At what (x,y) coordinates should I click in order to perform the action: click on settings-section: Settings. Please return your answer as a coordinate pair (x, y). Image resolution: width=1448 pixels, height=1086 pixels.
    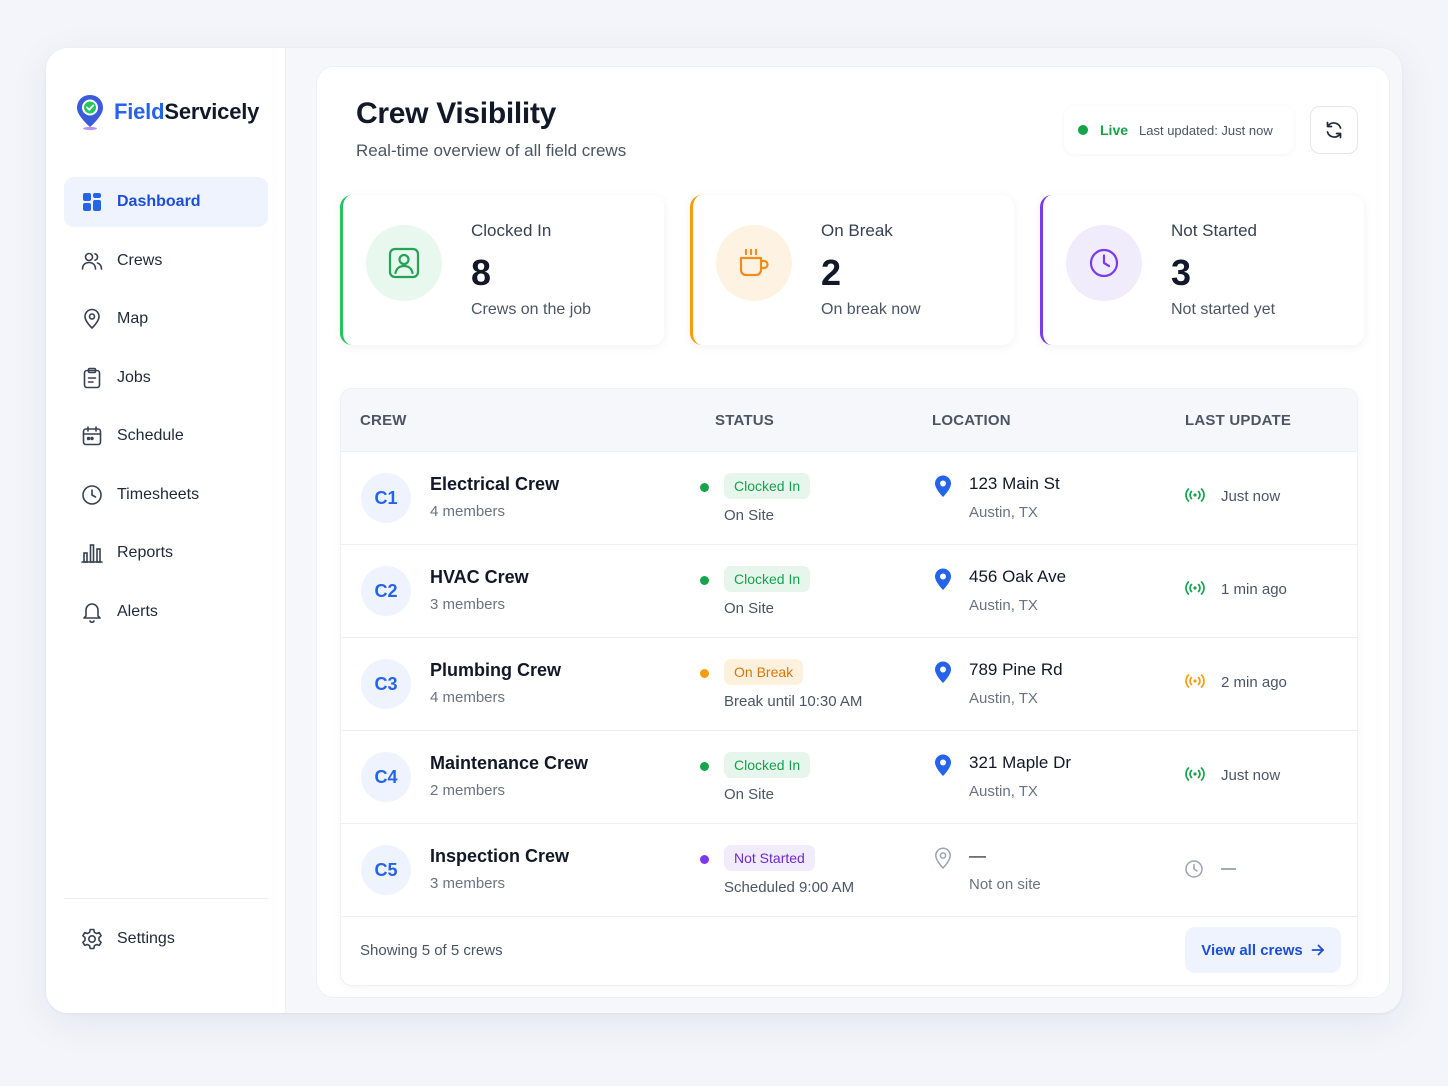
    Looking at the image, I should click on (166, 943).